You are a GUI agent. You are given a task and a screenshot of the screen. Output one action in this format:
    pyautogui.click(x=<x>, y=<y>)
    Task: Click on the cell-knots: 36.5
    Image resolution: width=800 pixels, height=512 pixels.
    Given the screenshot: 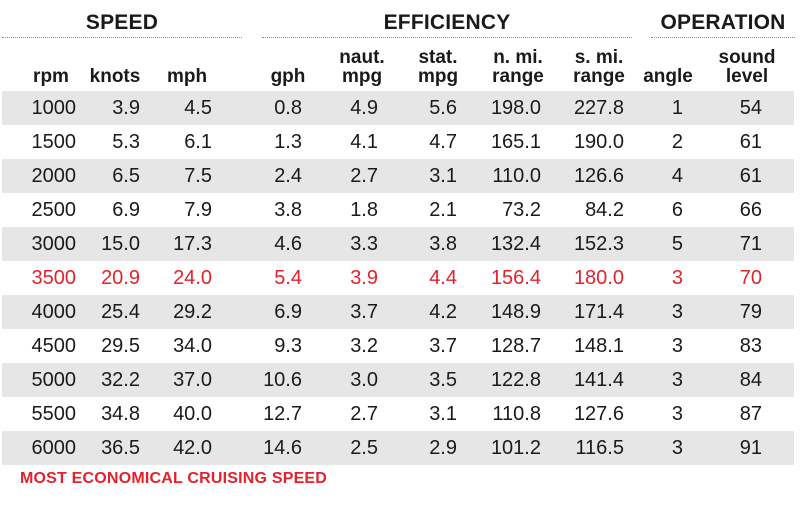 What is the action you would take?
    pyautogui.click(x=120, y=448)
    